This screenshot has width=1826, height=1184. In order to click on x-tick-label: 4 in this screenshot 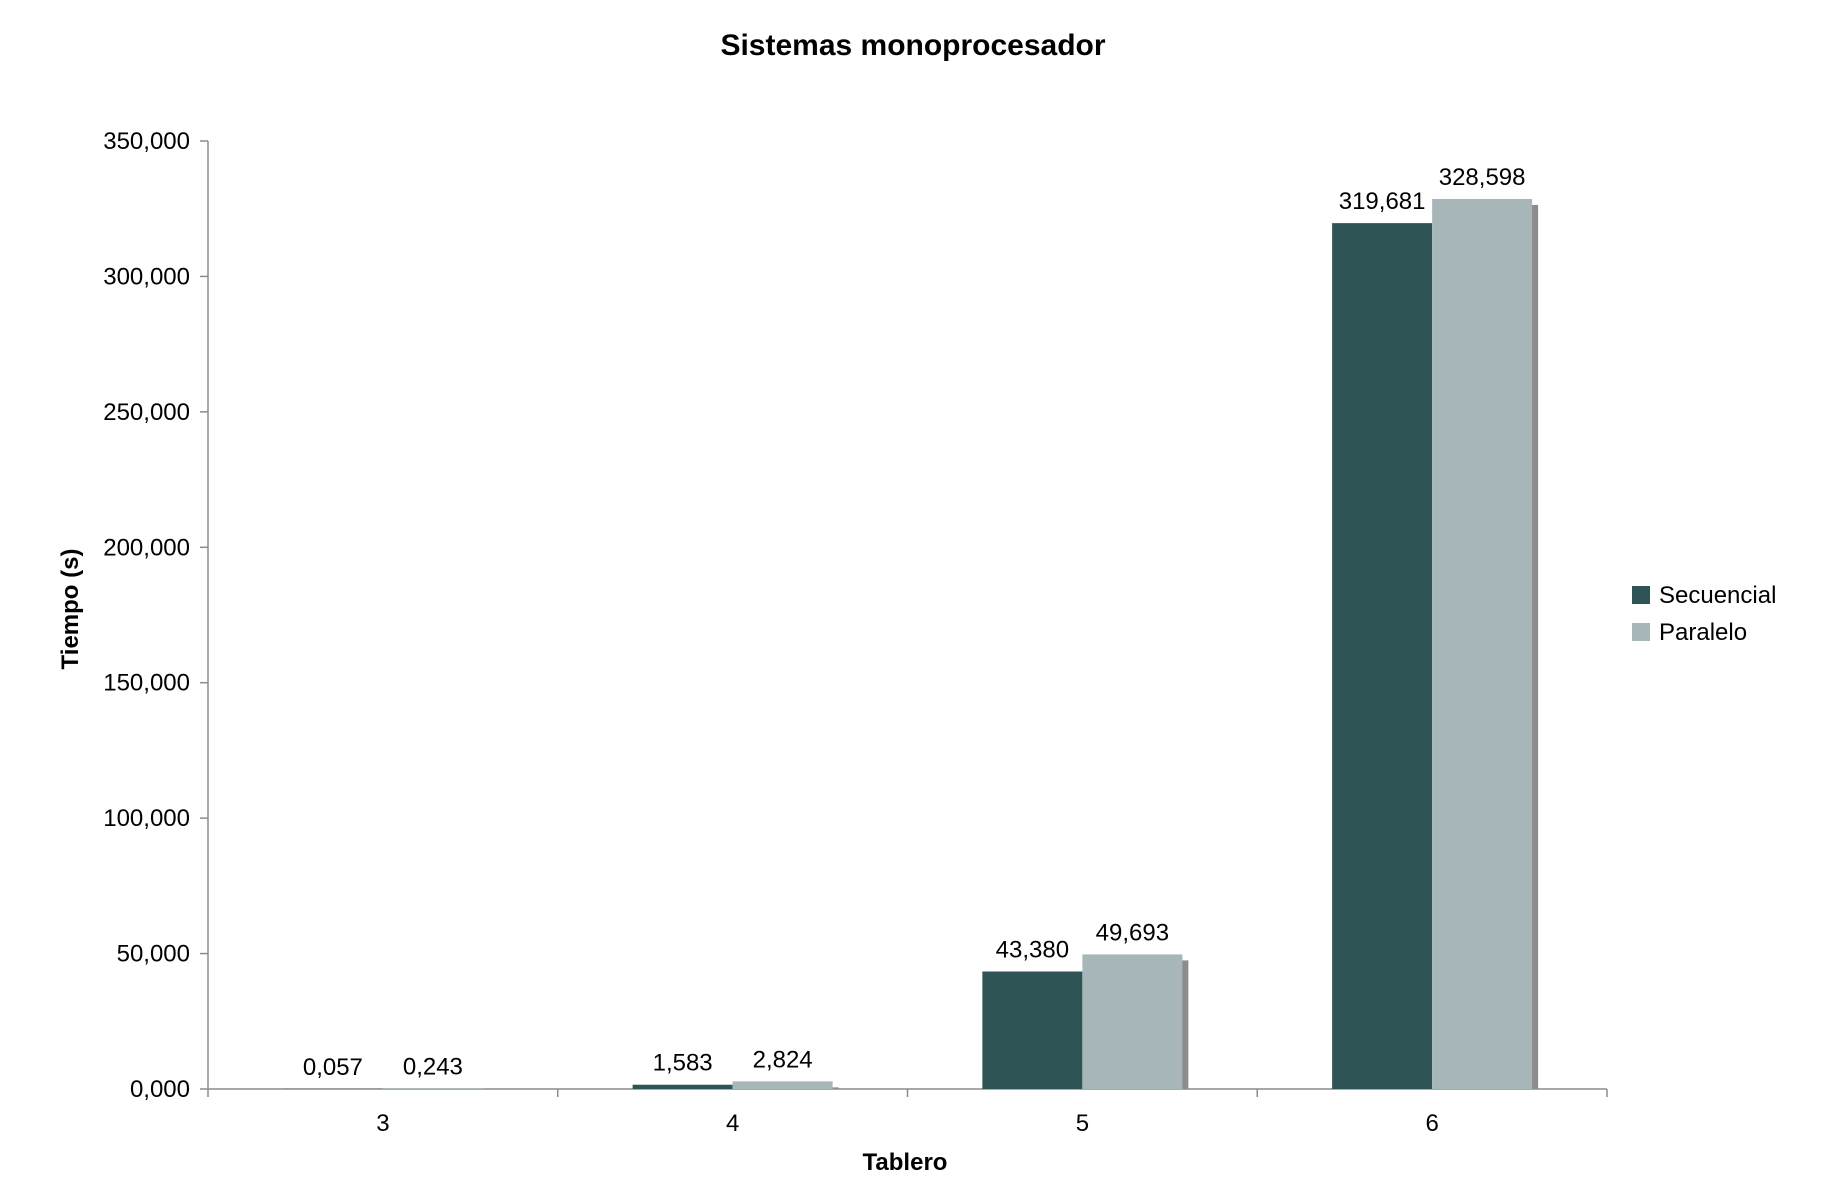, I will do `click(732, 1123)`.